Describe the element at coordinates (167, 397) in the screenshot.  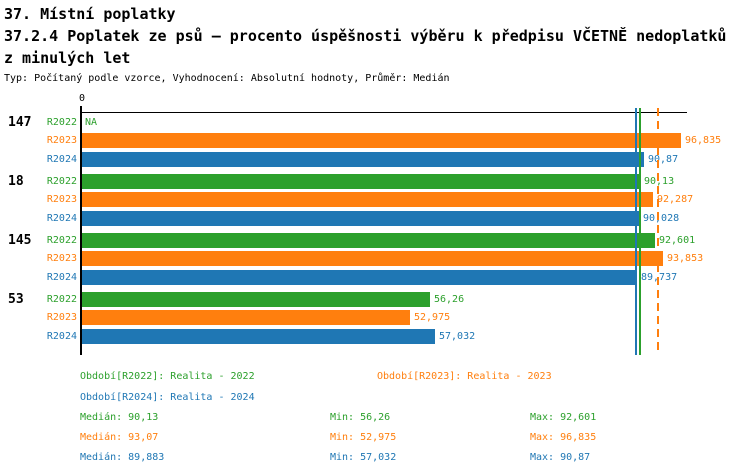
I see `legend-item-r2024: Období[R2024]: Realita - 2024` at that location.